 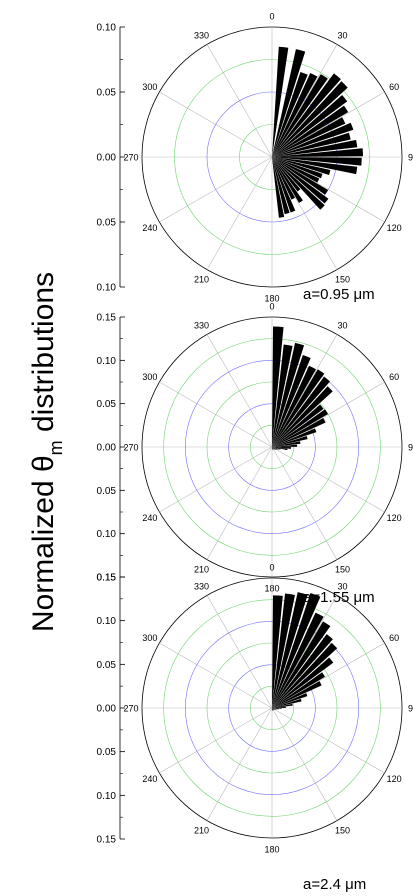 What do you see at coordinates (342, 831) in the screenshot?
I see `angle-tick-label: 150` at bounding box center [342, 831].